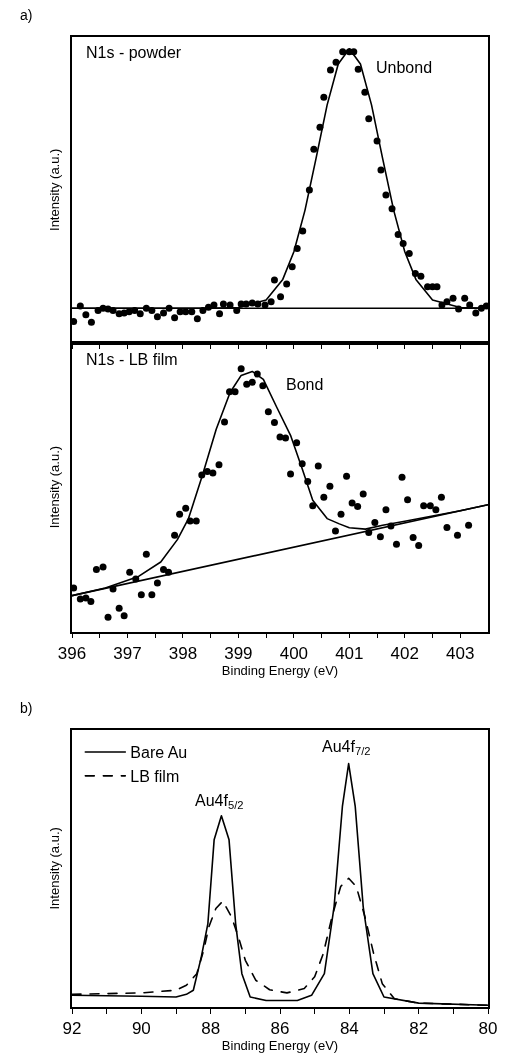 The image size is (509, 1061). I want to click on x-tick-label: 397, so click(127, 653).